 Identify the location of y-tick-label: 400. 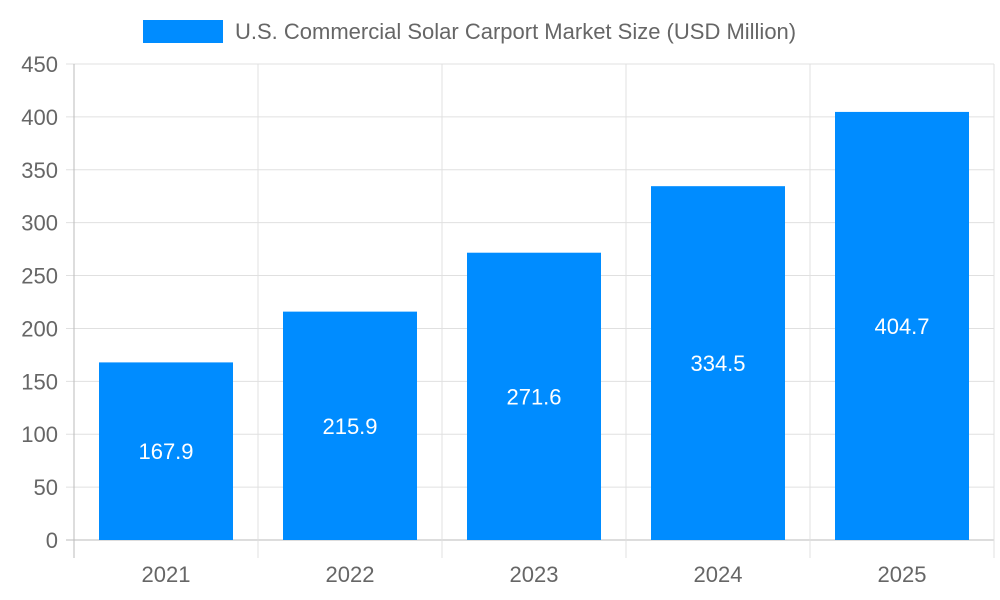
(39, 117).